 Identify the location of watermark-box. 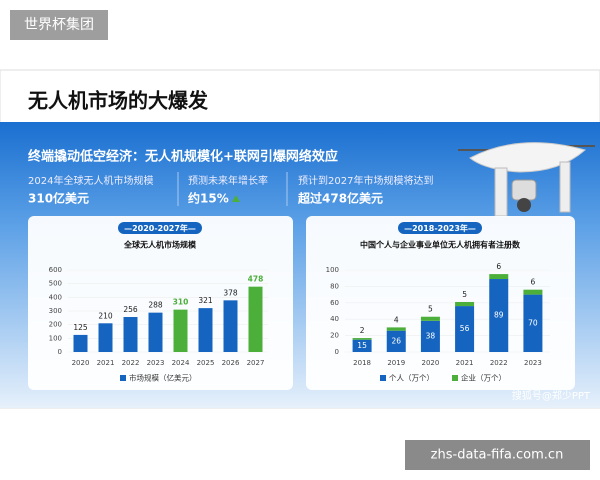
(59, 25).